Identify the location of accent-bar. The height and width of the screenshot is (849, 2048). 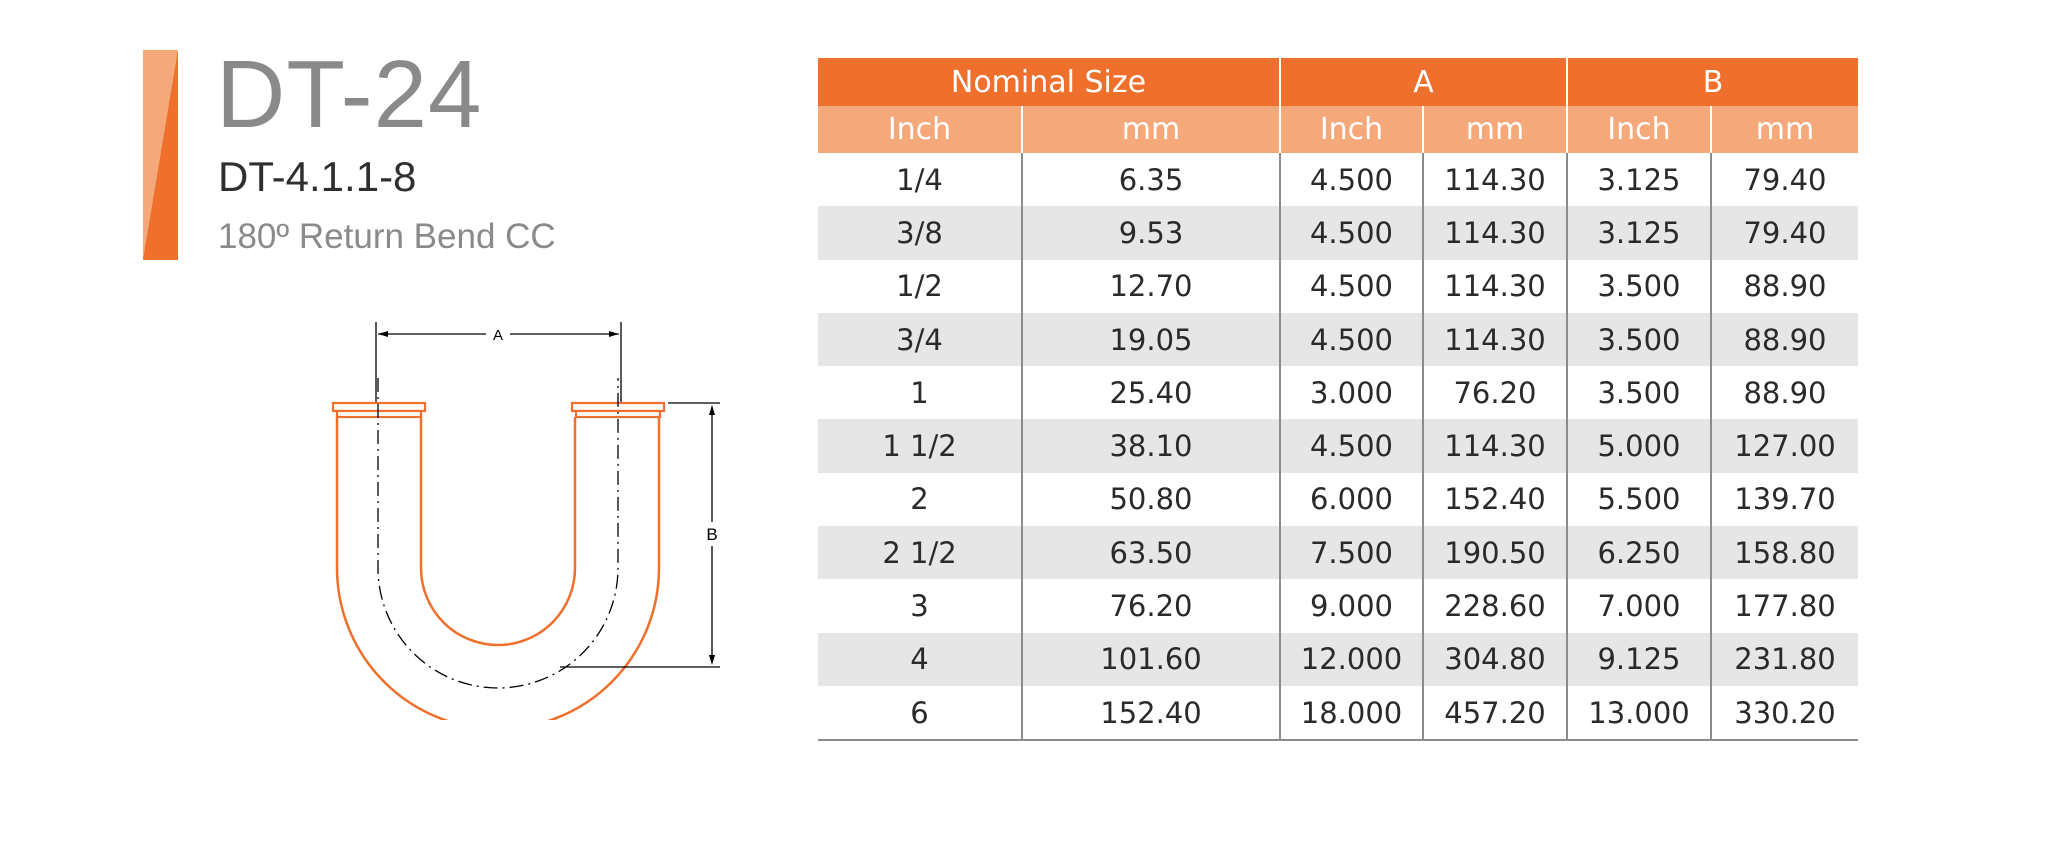
(160, 155).